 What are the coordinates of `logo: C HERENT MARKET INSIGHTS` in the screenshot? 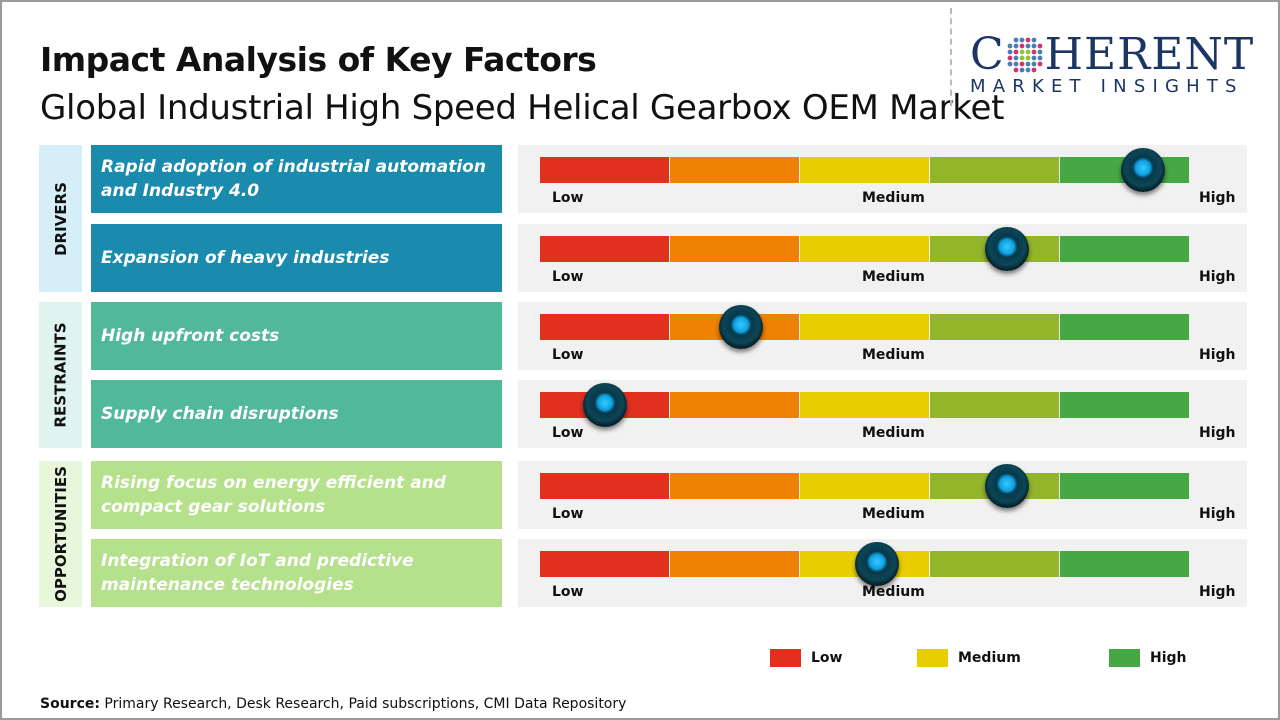 It's located at (1116, 65).